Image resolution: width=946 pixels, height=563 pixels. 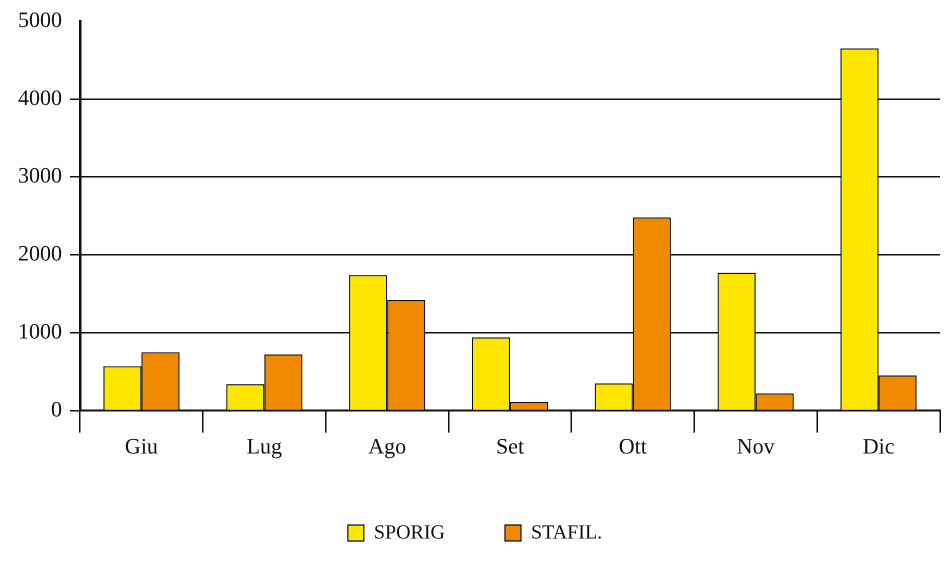 What do you see at coordinates (40, 97) in the screenshot?
I see `y-tick-label: 4000` at bounding box center [40, 97].